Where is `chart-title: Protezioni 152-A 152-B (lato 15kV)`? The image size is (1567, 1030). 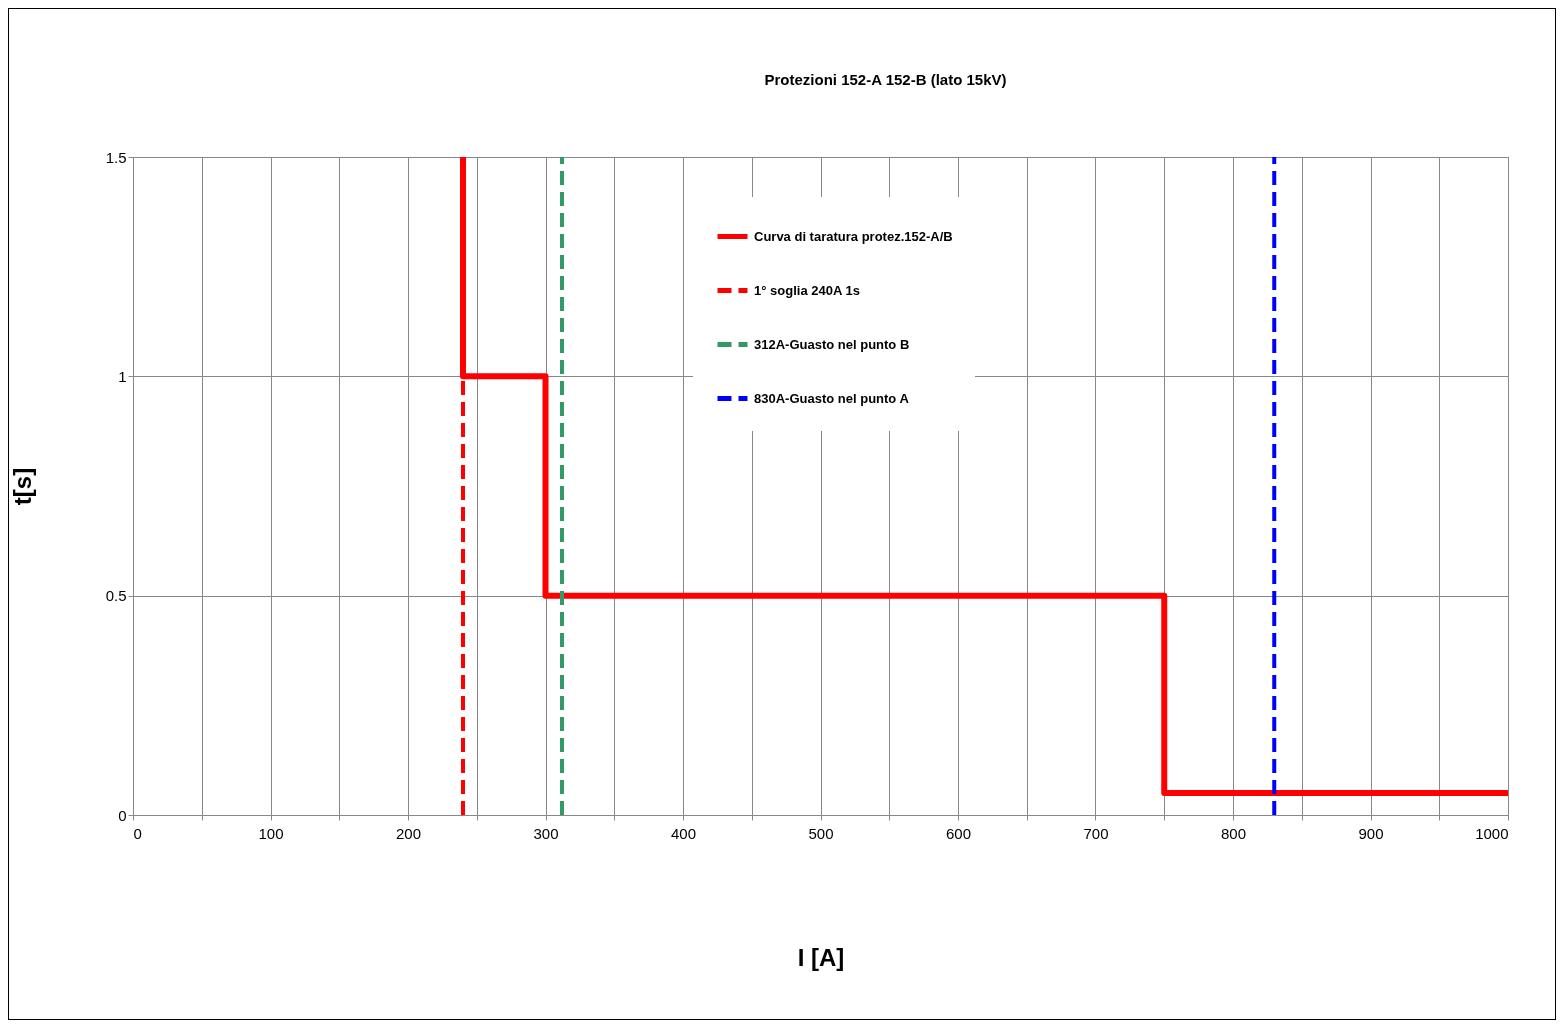
chart-title: Protezioni 152-A 152-B (lato 15kV) is located at coordinates (885, 79).